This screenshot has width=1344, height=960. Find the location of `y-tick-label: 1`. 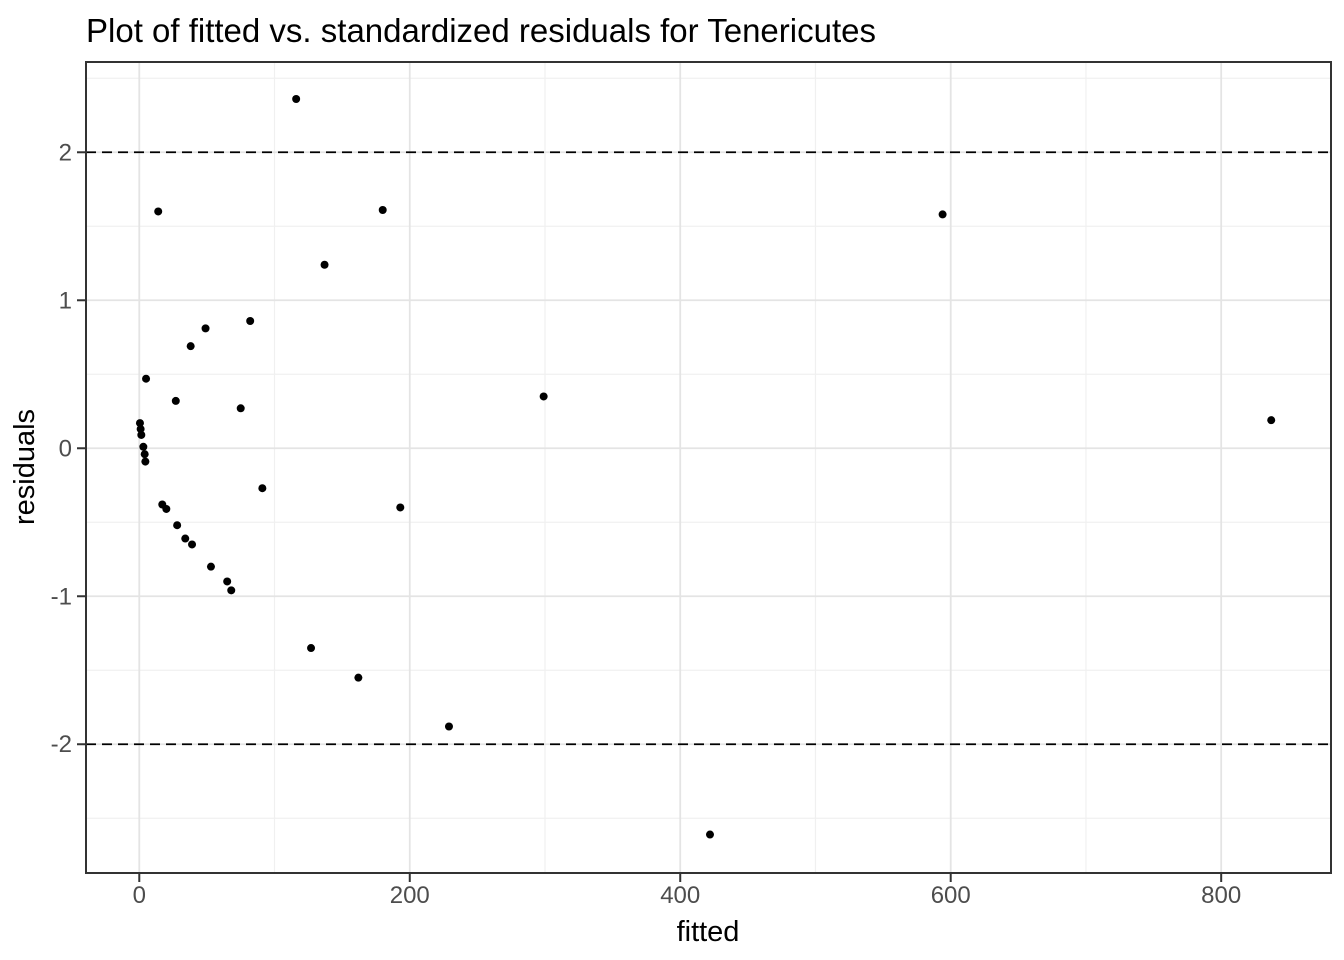

y-tick-label: 1 is located at coordinates (65, 300).